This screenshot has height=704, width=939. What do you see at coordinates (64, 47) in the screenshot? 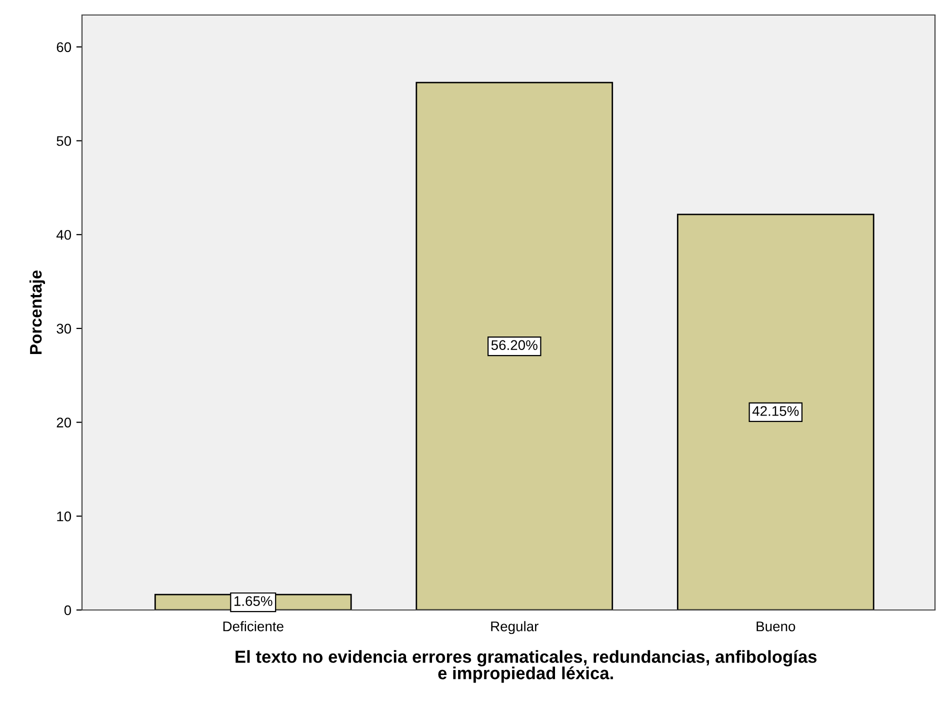
I see `y-tick-label: 60` at bounding box center [64, 47].